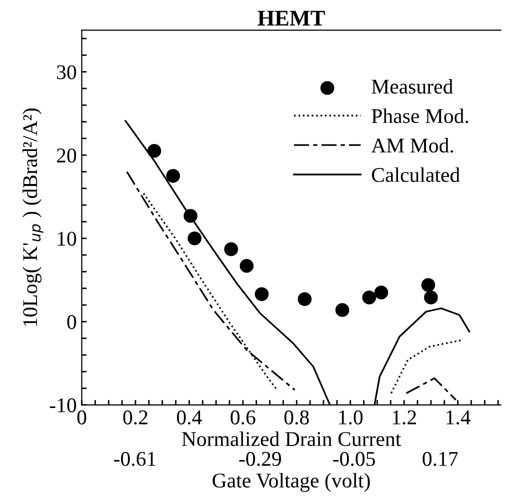 This screenshot has width=511, height=503. I want to click on x2-tick-label: -0.29, so click(260, 459).